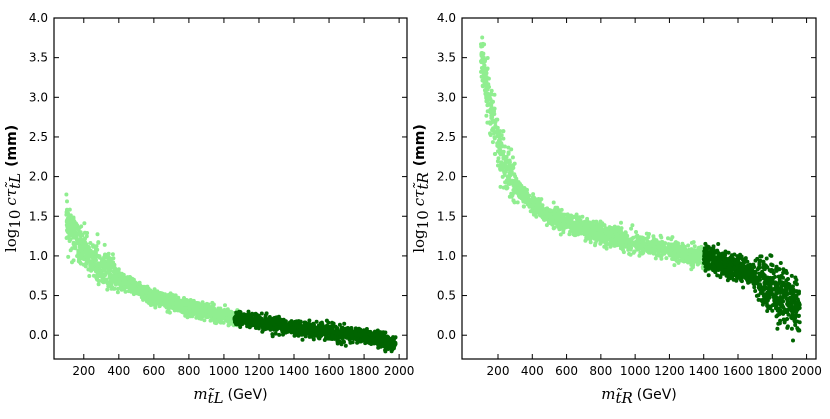 This screenshot has width=830, height=419. What do you see at coordinates (13, 188) in the screenshot?
I see `y-axis-label: log10cτt̃L(mm)` at bounding box center [13, 188].